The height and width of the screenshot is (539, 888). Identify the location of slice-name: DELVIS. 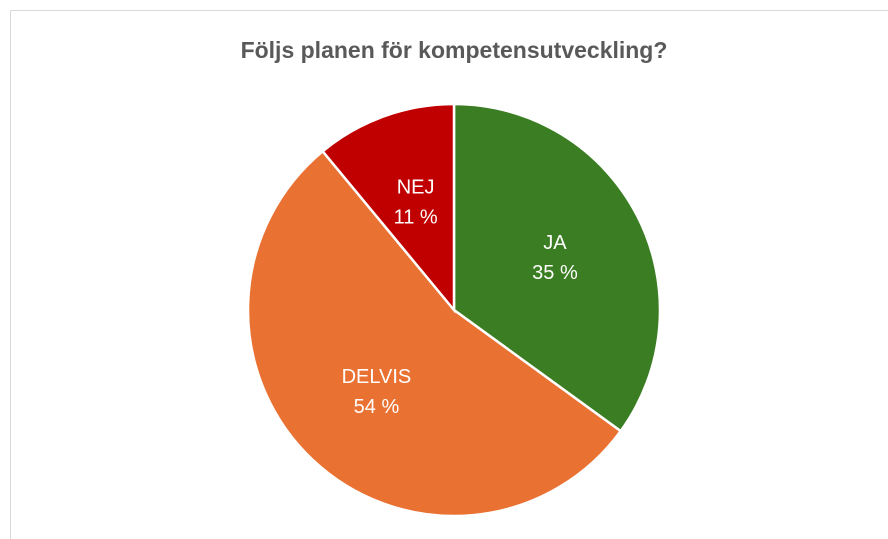
(377, 377).